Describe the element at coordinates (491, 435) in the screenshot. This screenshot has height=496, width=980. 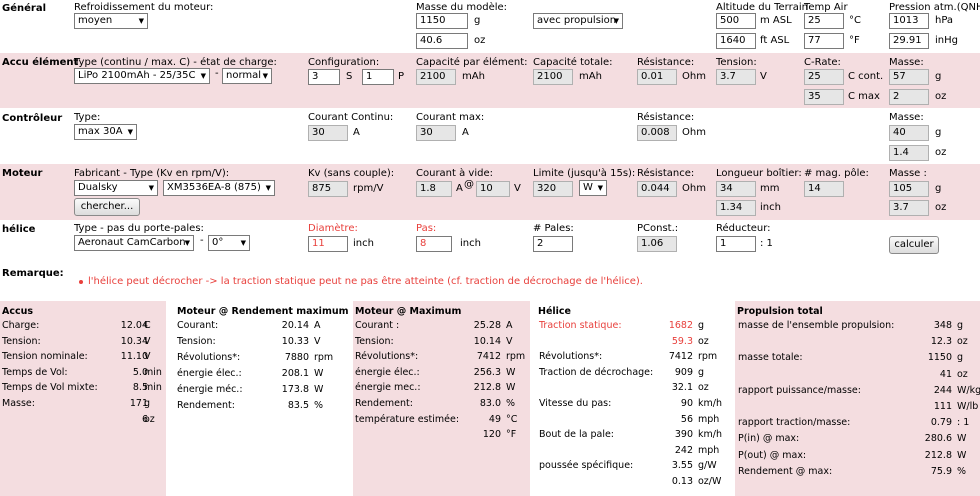
I see `result-value: 120` at that location.